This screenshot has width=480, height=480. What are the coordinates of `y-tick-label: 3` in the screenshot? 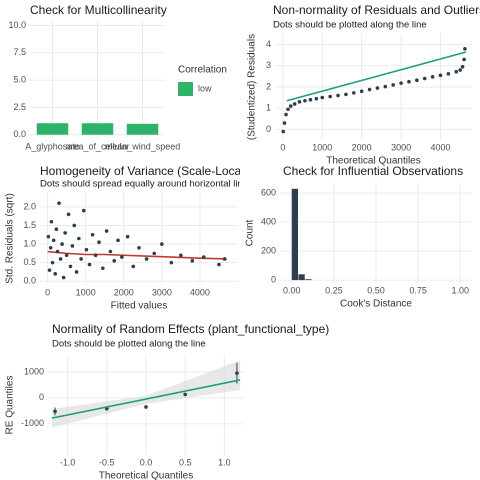 It's located at (268, 65).